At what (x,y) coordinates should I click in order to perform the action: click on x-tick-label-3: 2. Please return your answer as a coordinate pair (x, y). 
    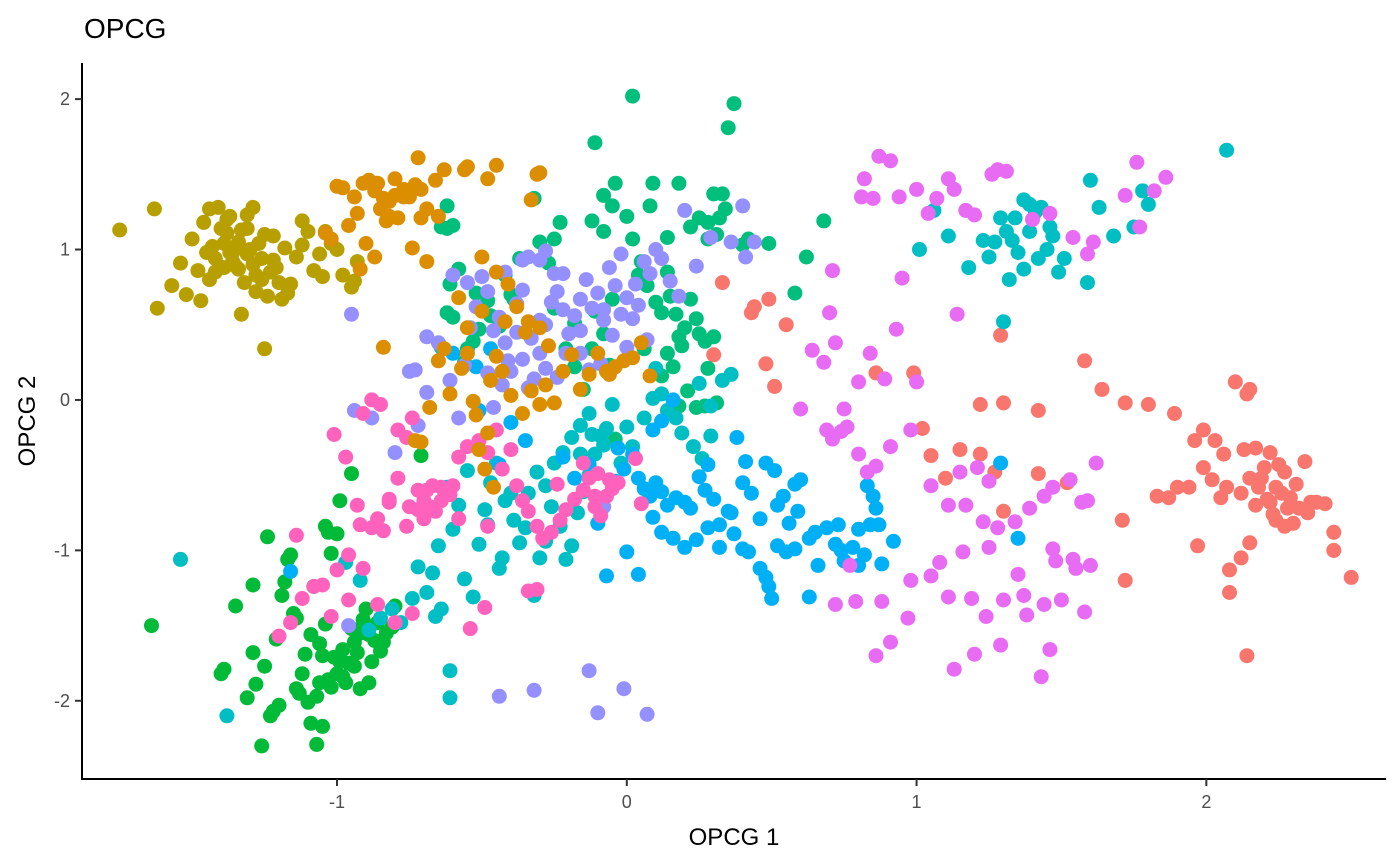
    Looking at the image, I should click on (1206, 802).